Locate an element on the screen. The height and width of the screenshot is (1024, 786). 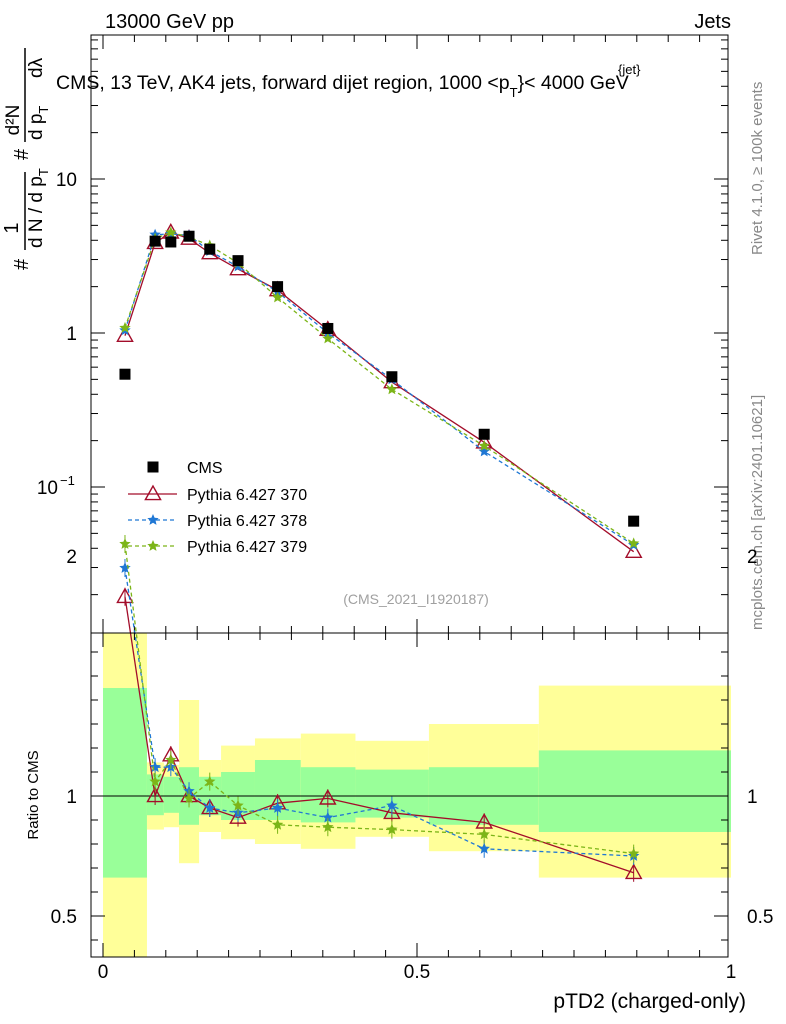
ylabel-numerator: d²N is located at coordinates (13, 120).